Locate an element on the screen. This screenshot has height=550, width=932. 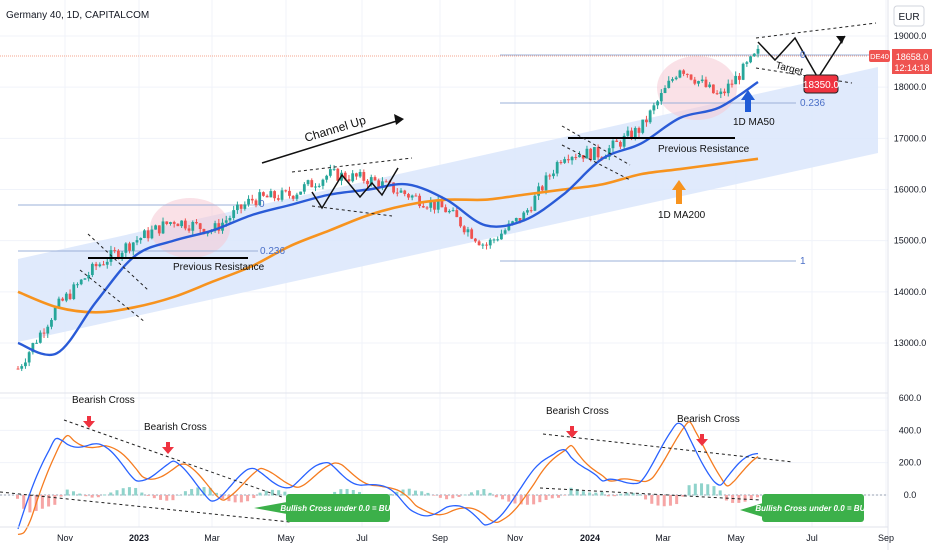
svg-text: Bearish Cross is located at coordinates (708, 419).